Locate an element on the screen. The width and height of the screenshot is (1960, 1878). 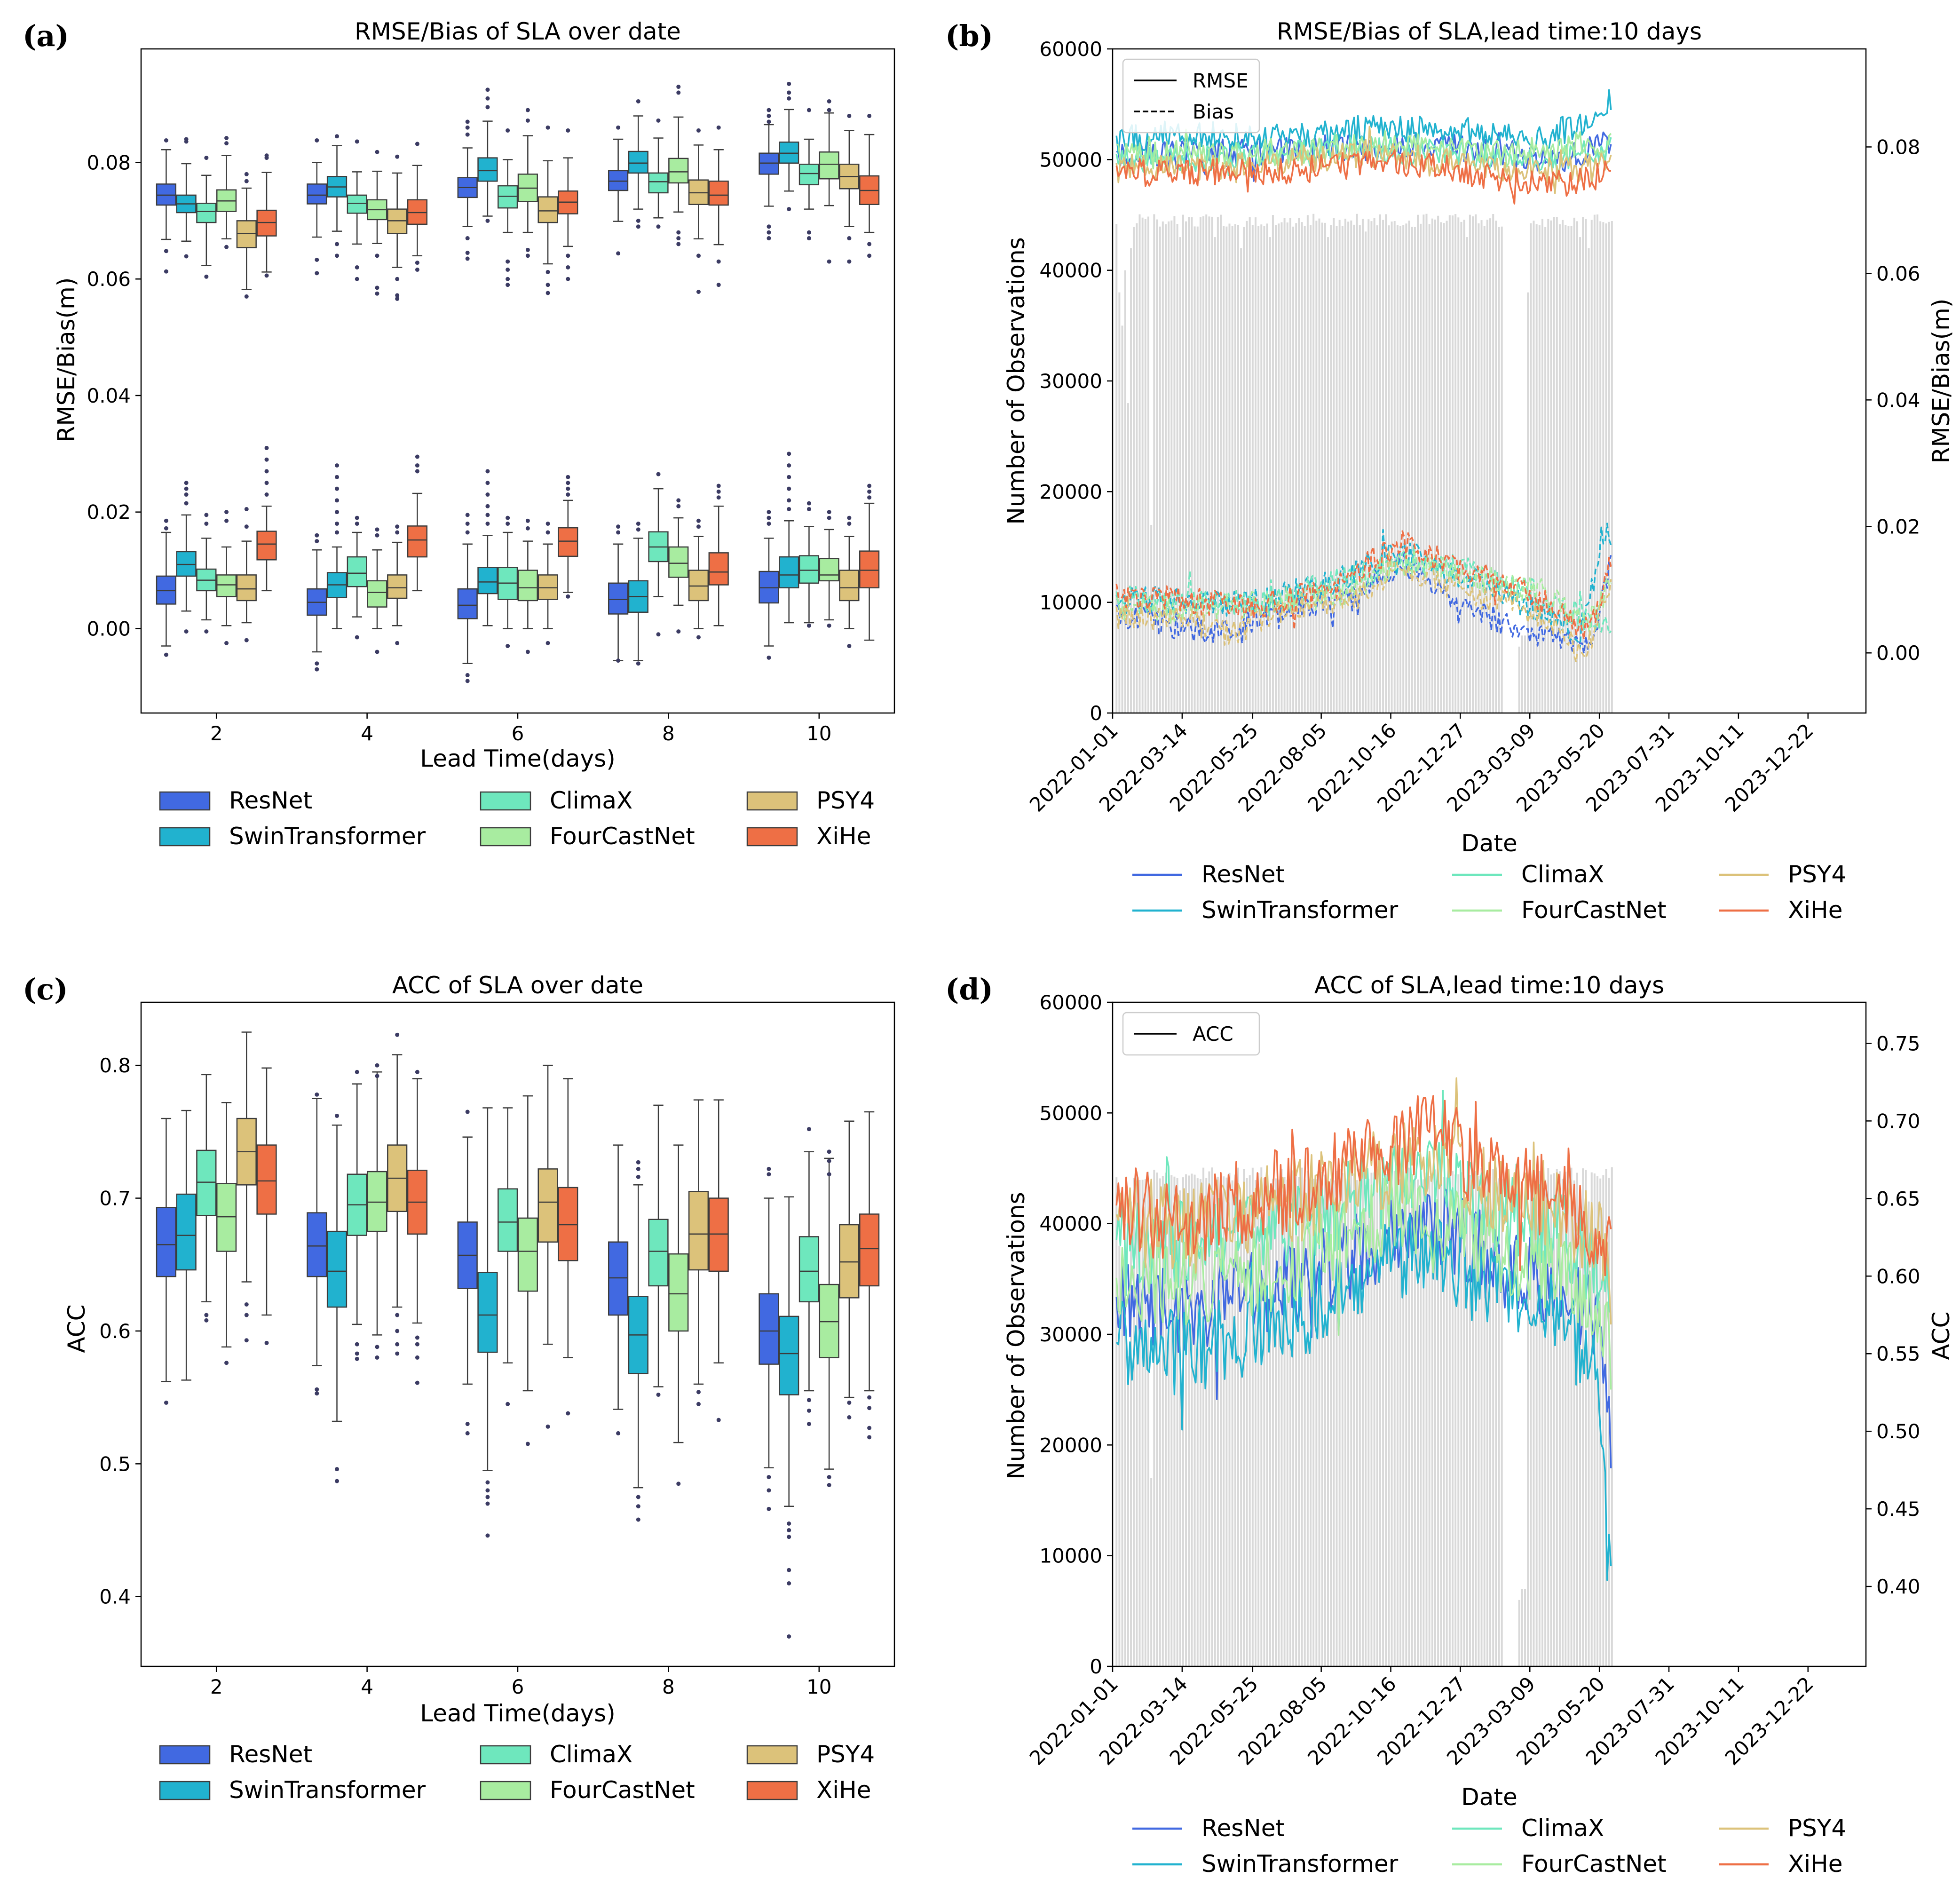
panel-a-box-bias-xihe-lead-6-outlier is located at coordinates (568, 494).